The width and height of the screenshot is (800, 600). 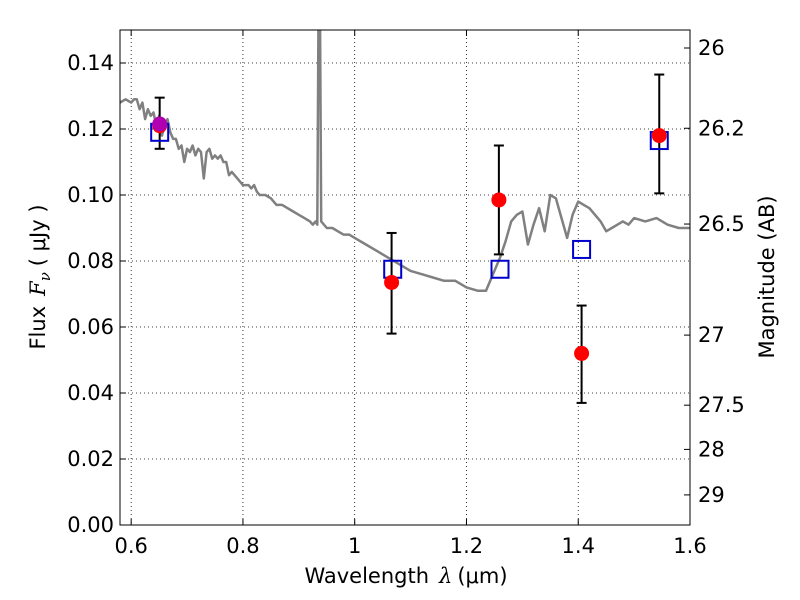 What do you see at coordinates (90, 129) in the screenshot?
I see `y-tick-label: 0.12` at bounding box center [90, 129].